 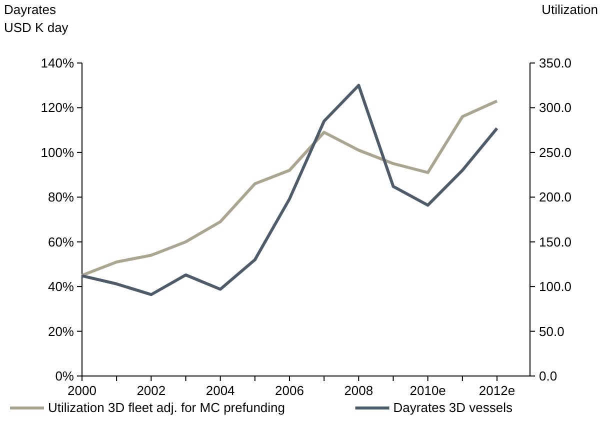 I want to click on x-tick-label: 2006, so click(x=289, y=390).